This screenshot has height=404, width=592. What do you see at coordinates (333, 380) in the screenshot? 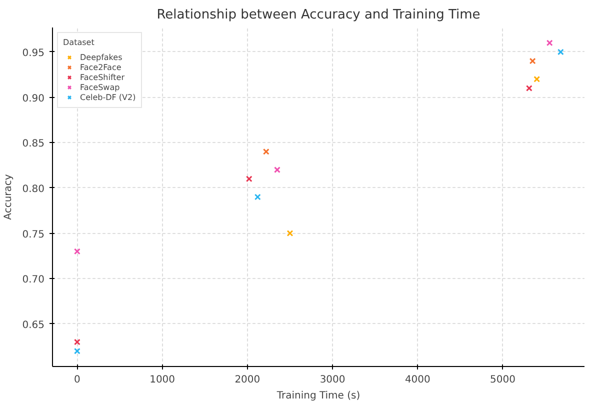
I see `x-tick-label: 3000` at bounding box center [333, 380].